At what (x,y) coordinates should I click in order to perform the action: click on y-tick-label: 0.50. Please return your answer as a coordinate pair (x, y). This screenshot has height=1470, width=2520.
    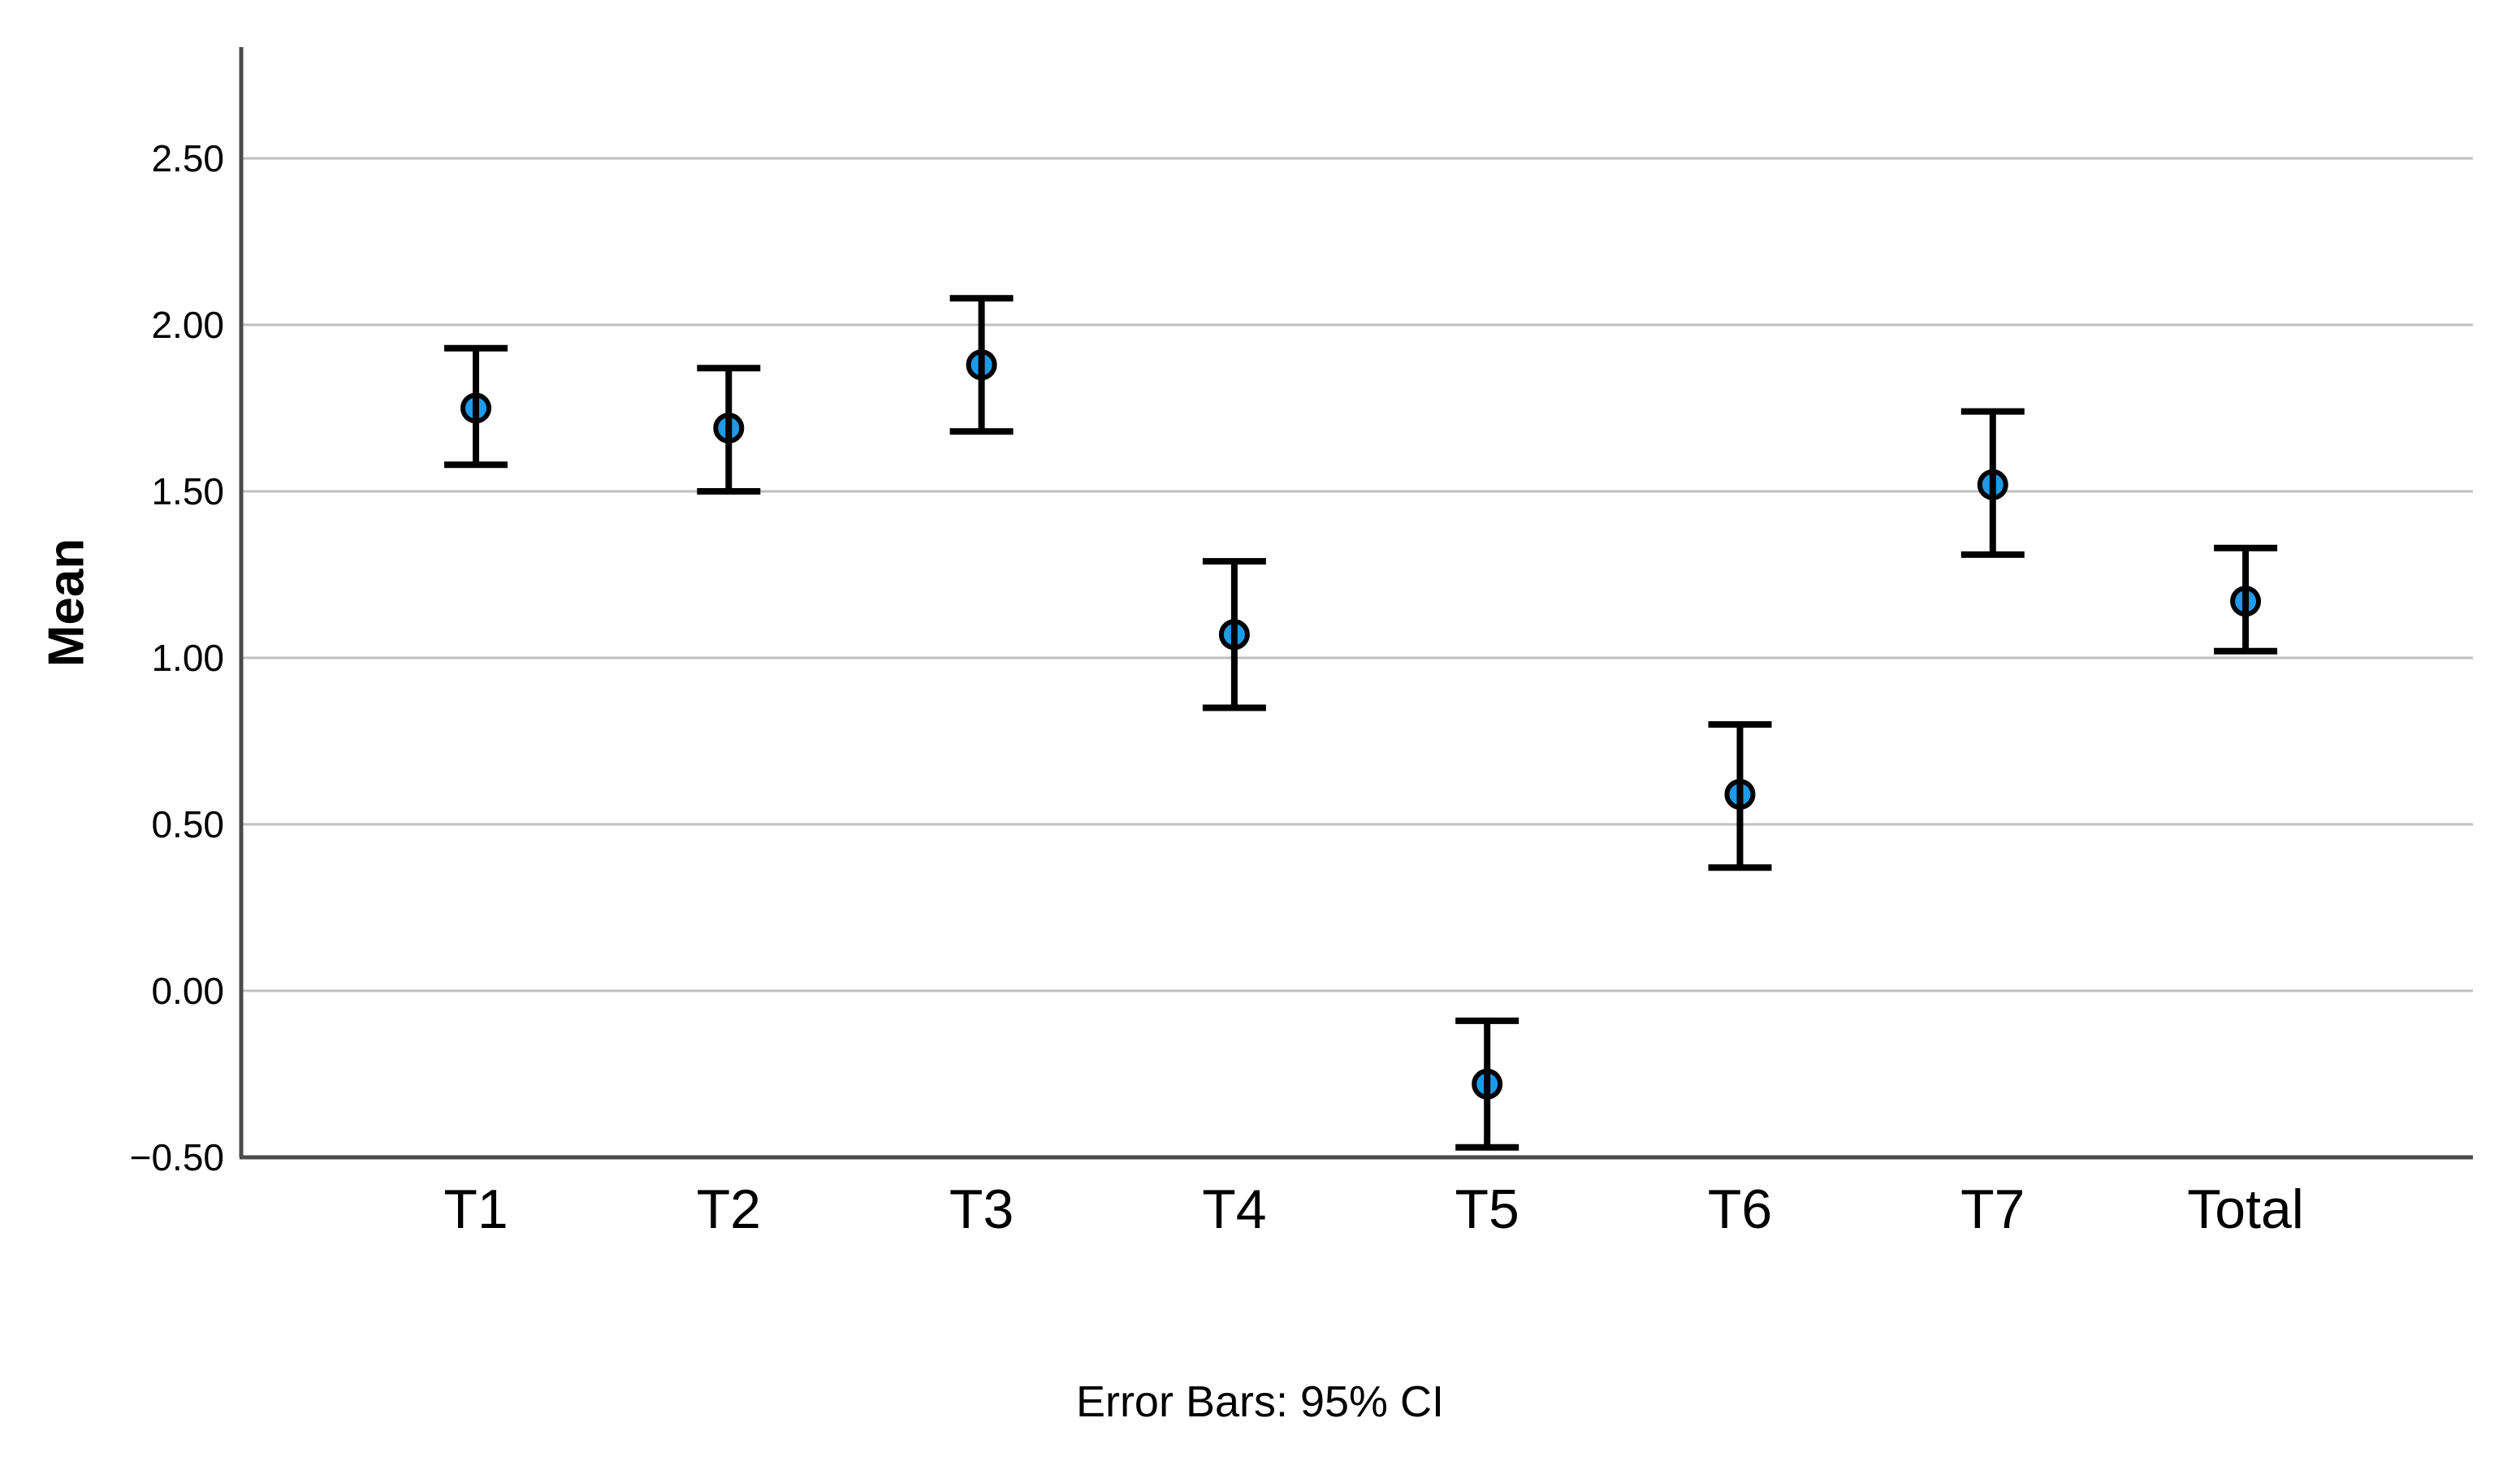
    Looking at the image, I should click on (187, 824).